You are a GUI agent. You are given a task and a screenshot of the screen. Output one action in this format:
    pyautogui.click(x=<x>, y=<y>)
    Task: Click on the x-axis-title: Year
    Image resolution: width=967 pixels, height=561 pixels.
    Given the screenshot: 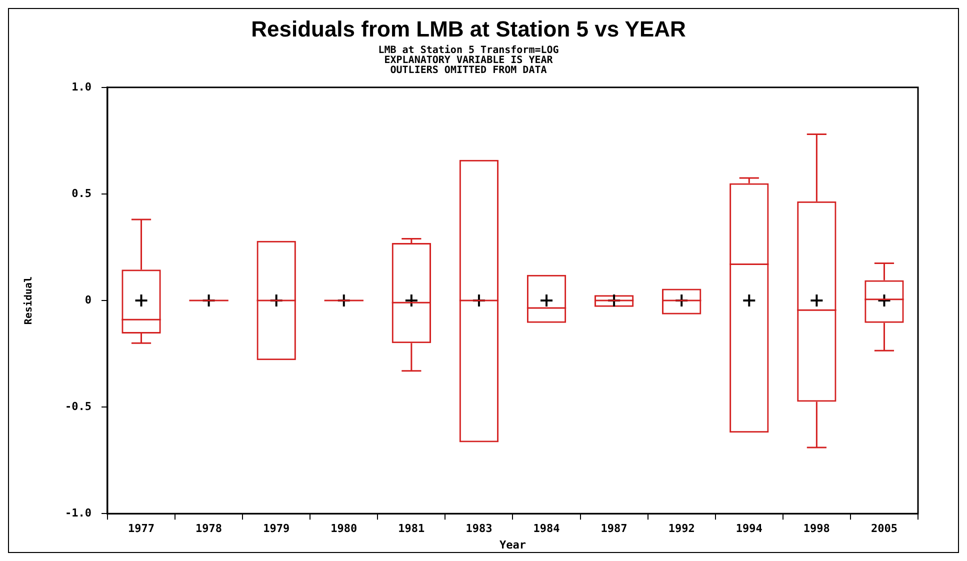 What is the action you would take?
    pyautogui.click(x=512, y=545)
    